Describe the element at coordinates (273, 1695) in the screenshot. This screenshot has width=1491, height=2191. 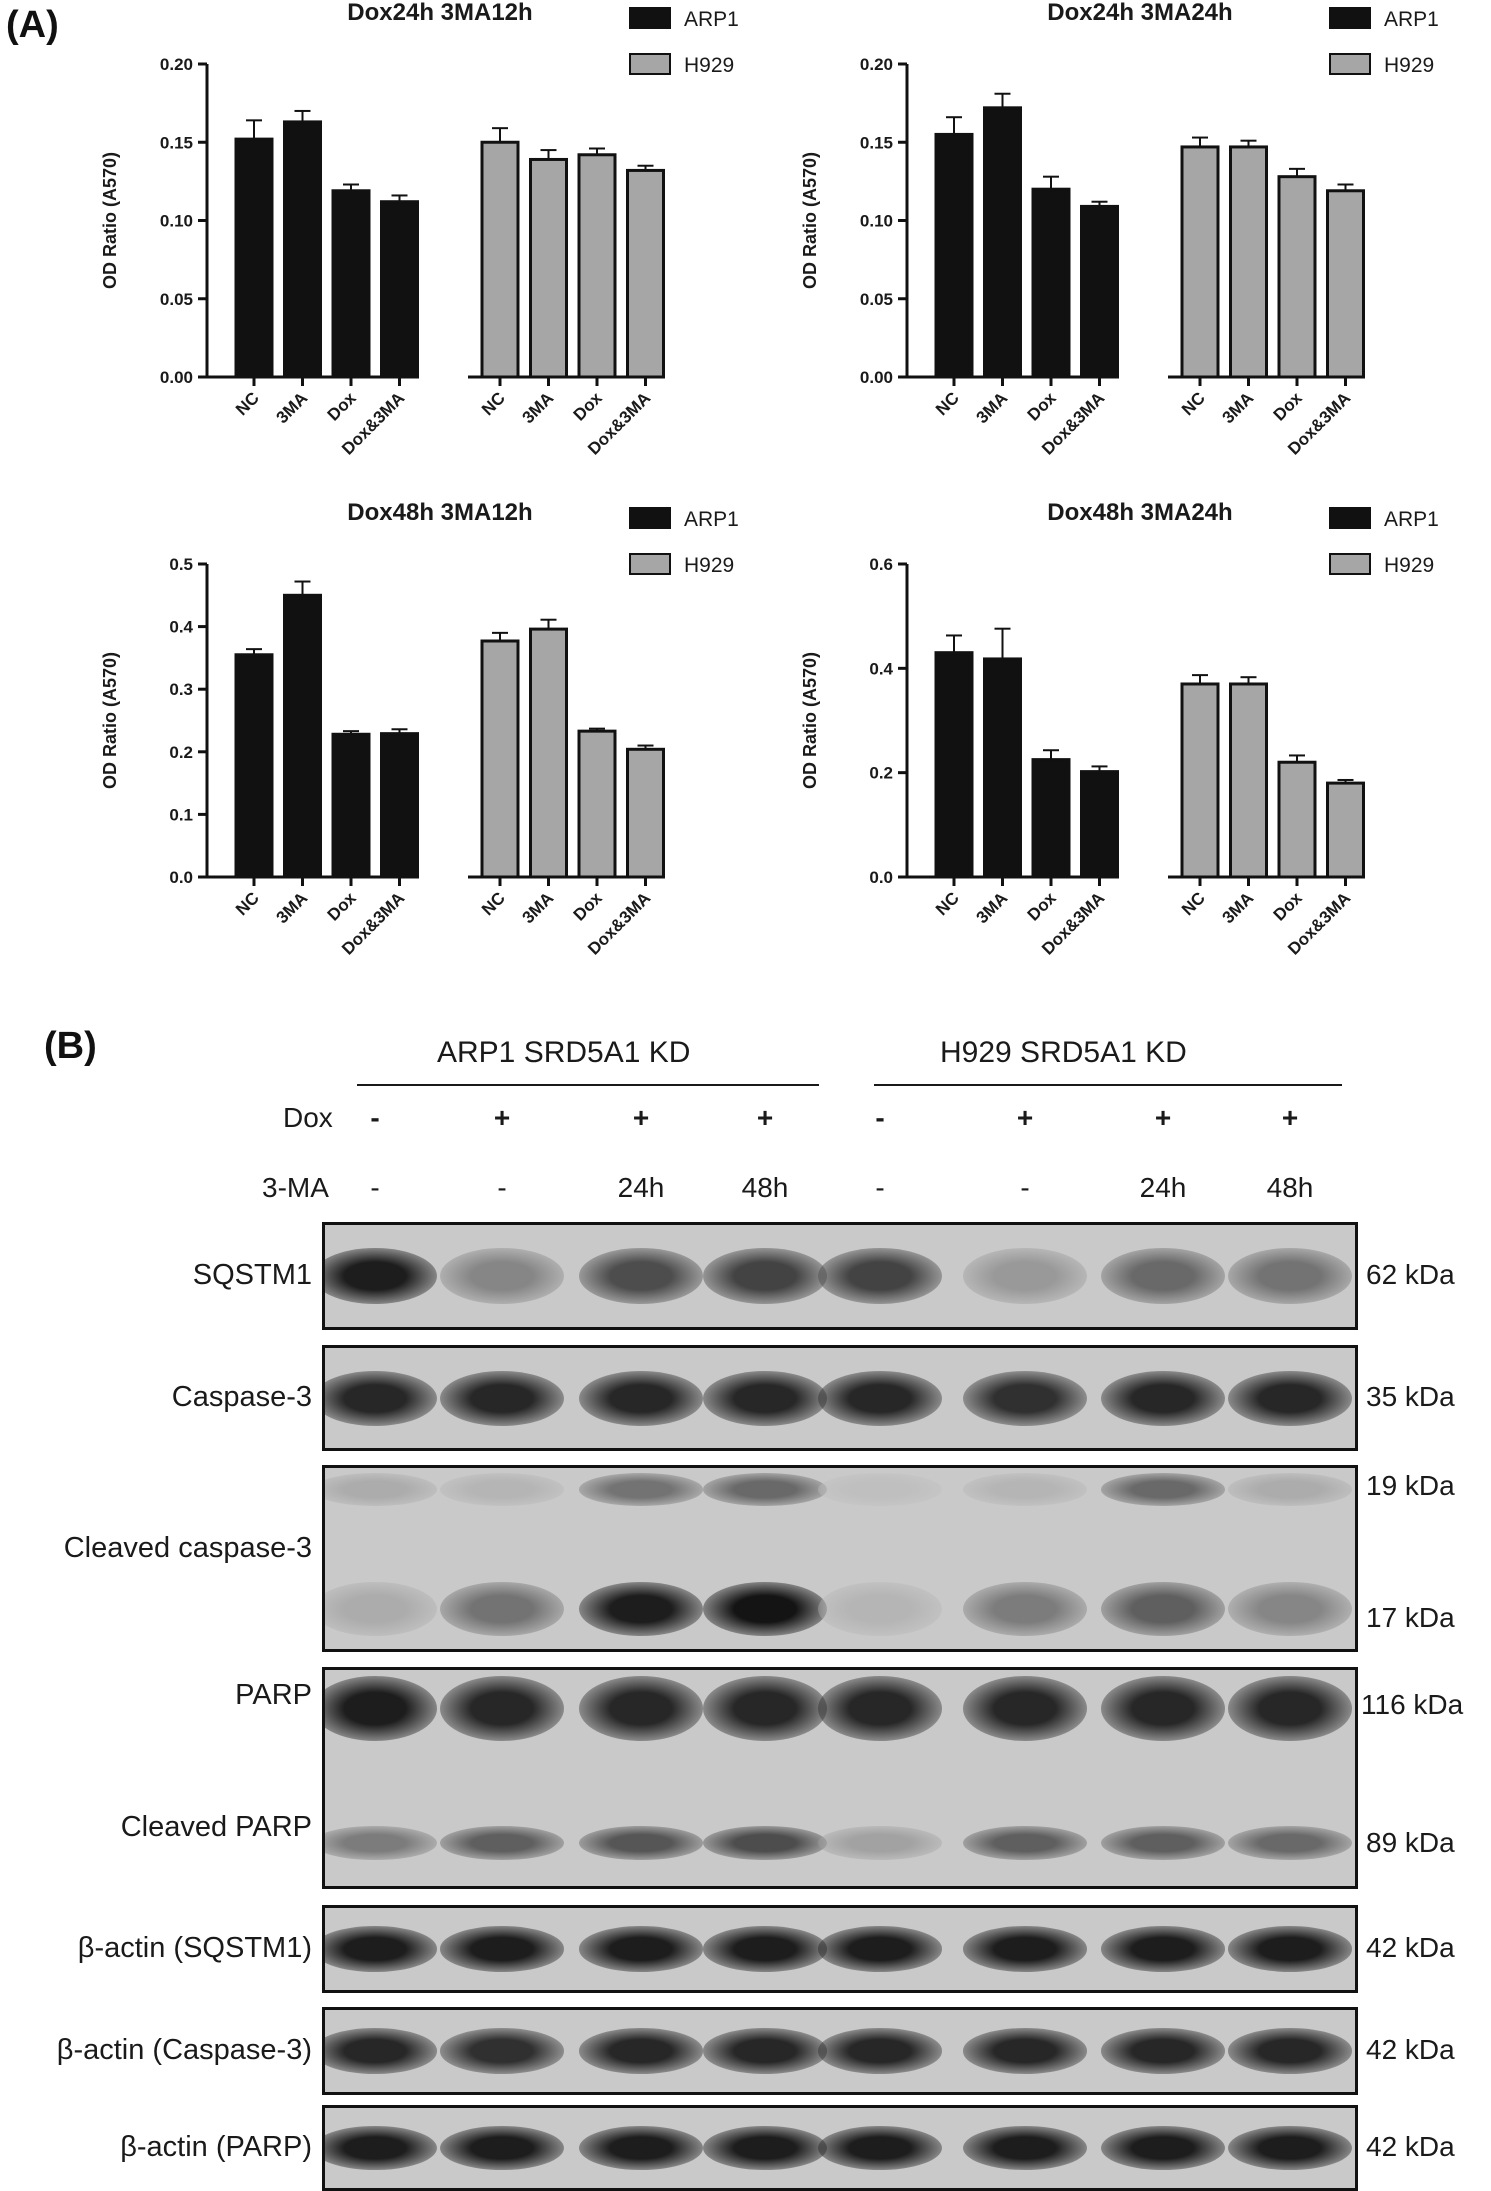
I see `blot-row-label: PARP` at that location.